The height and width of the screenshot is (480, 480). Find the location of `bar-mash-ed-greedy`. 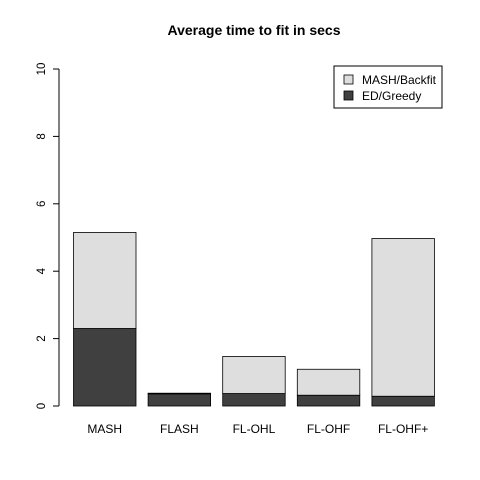

bar-mash-ed-greedy is located at coordinates (105, 367).